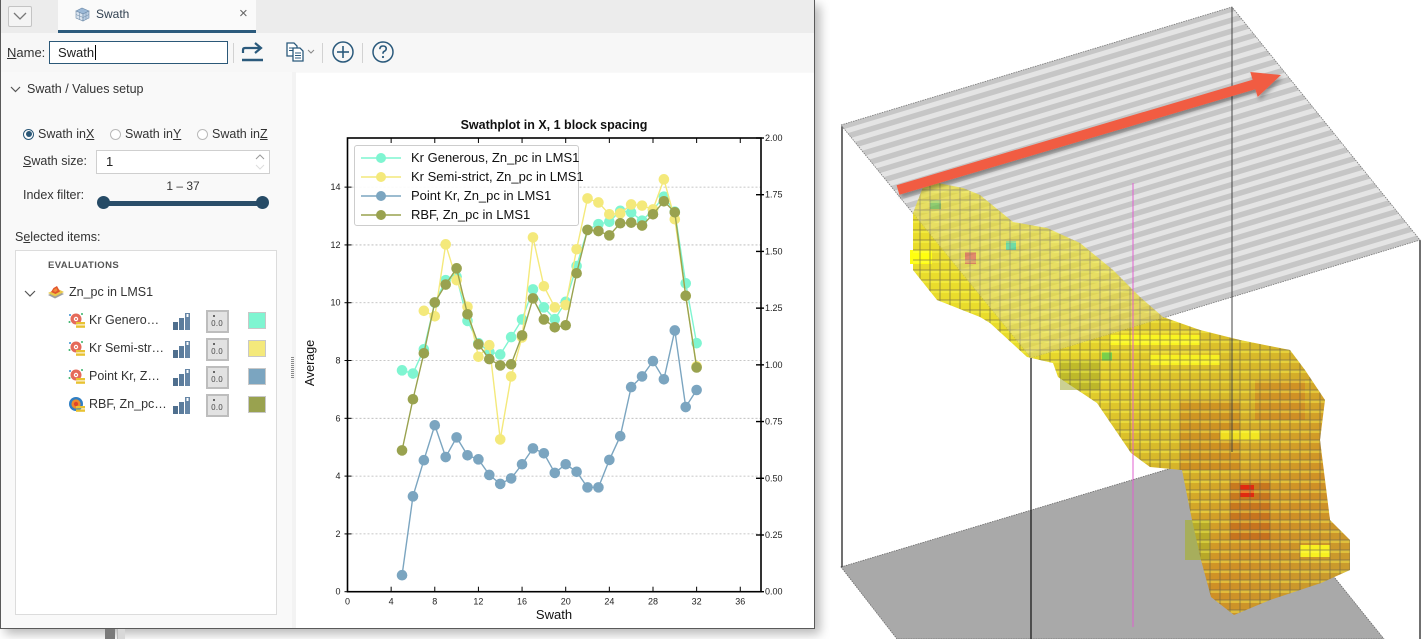 This screenshot has width=1424, height=639. I want to click on label-part: S, so click(19, 237).